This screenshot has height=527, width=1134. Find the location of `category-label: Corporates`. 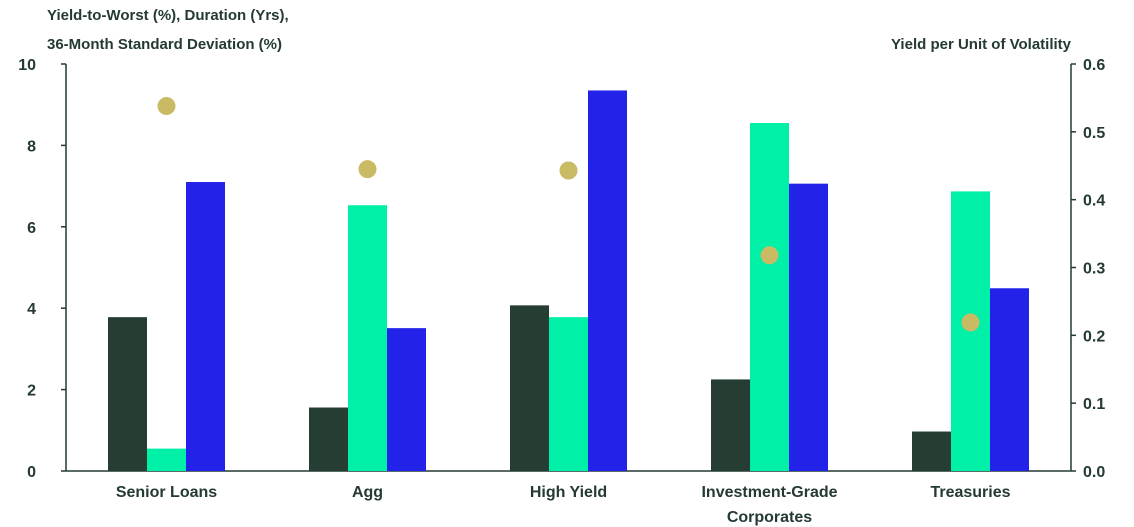

category-label: Corporates is located at coordinates (769, 517).